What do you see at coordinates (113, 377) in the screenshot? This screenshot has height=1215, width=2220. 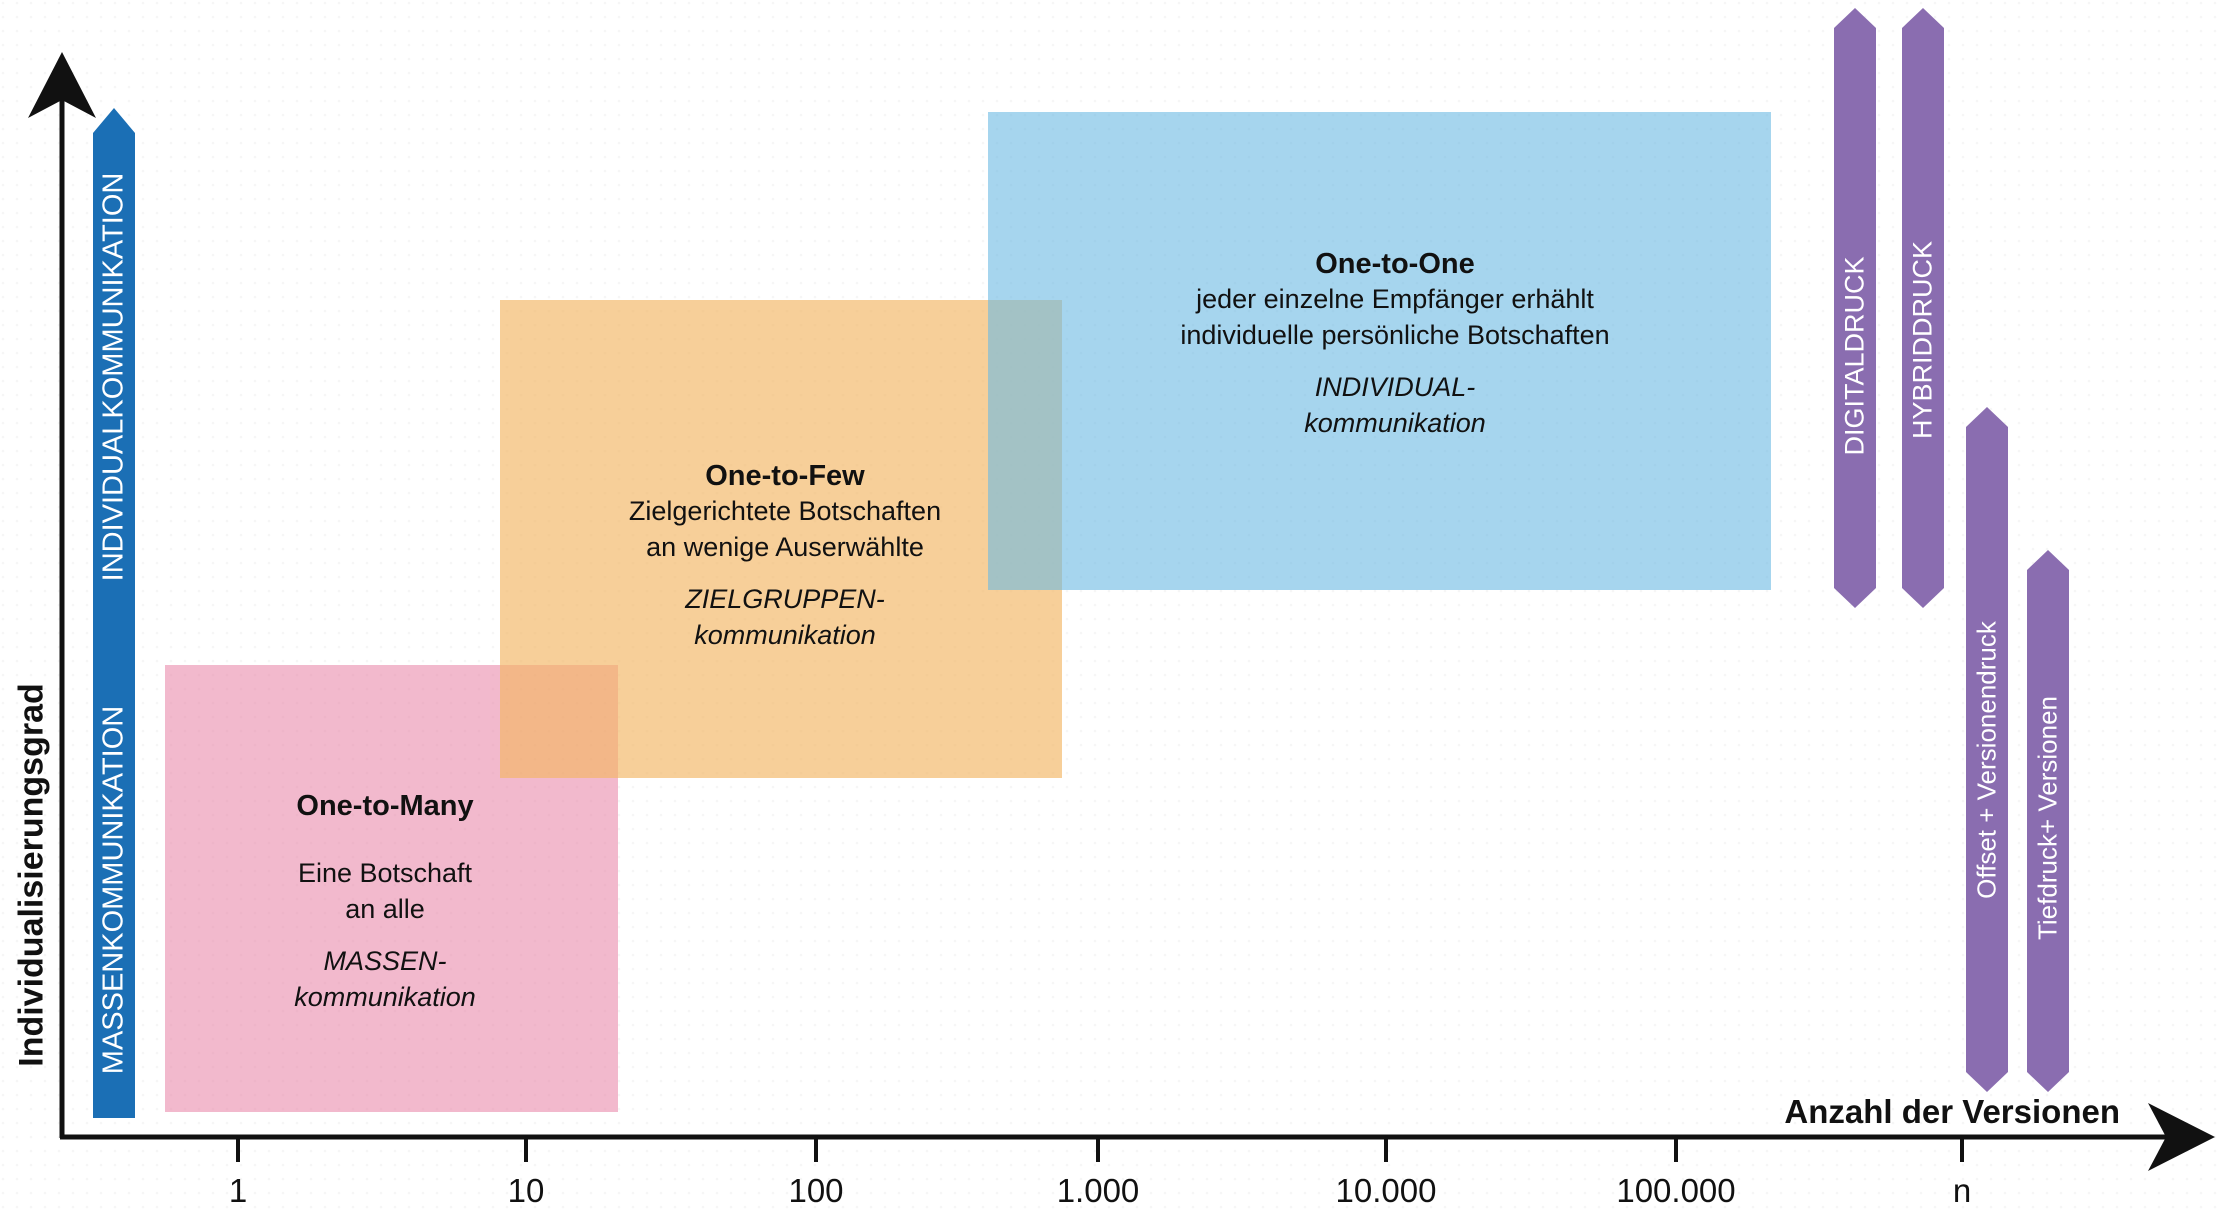 I see `y-bar-top-label: INDIVIDUALKOMMUNIKATION` at bounding box center [113, 377].